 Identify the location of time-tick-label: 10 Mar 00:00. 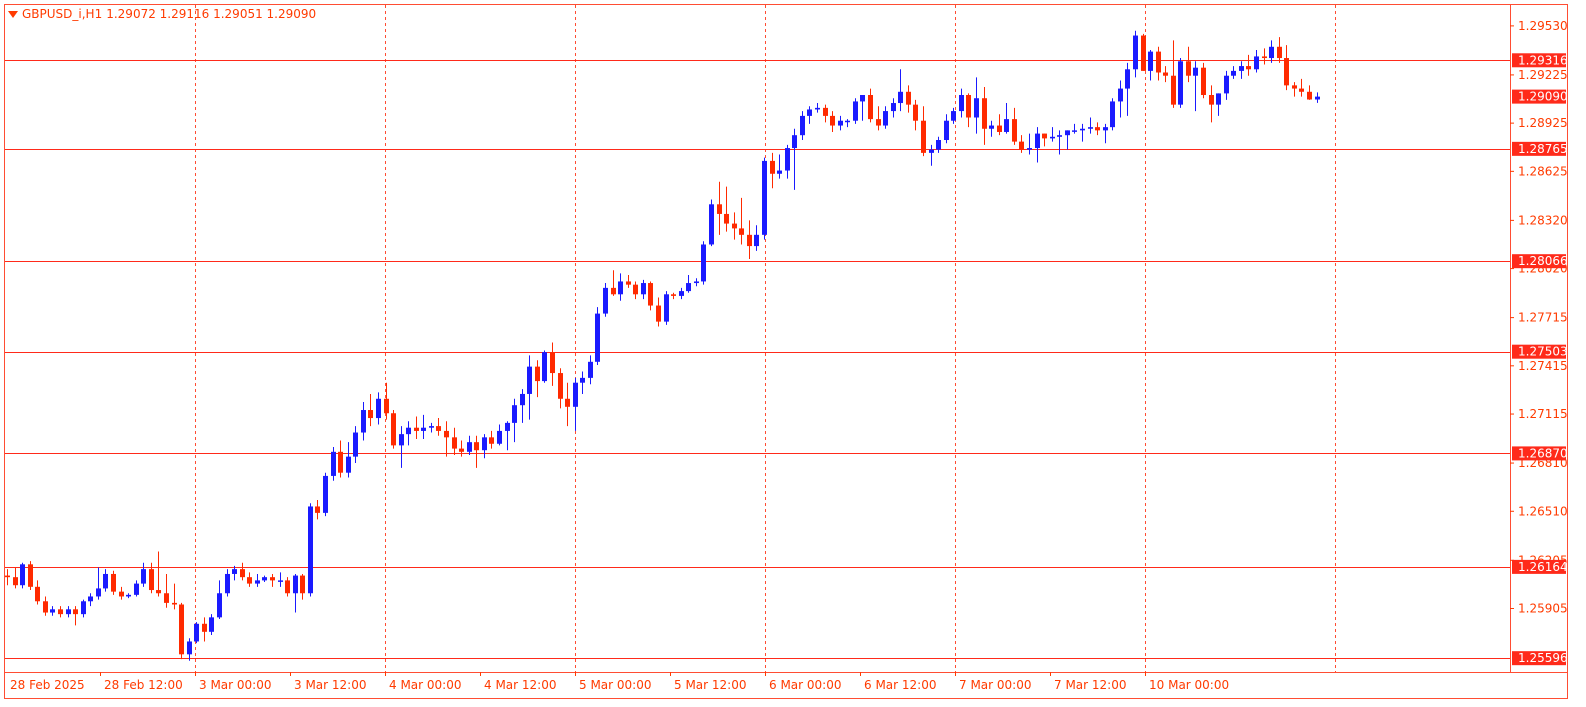
(1189, 685).